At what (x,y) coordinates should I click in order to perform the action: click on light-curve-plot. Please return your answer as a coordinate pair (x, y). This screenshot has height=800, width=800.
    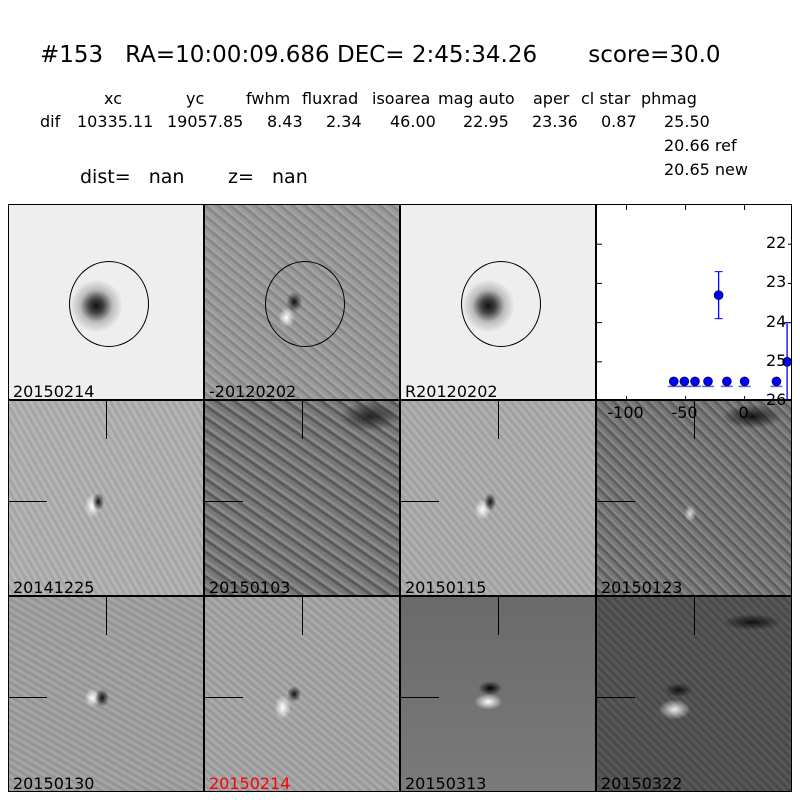
    Looking at the image, I should click on (694, 302).